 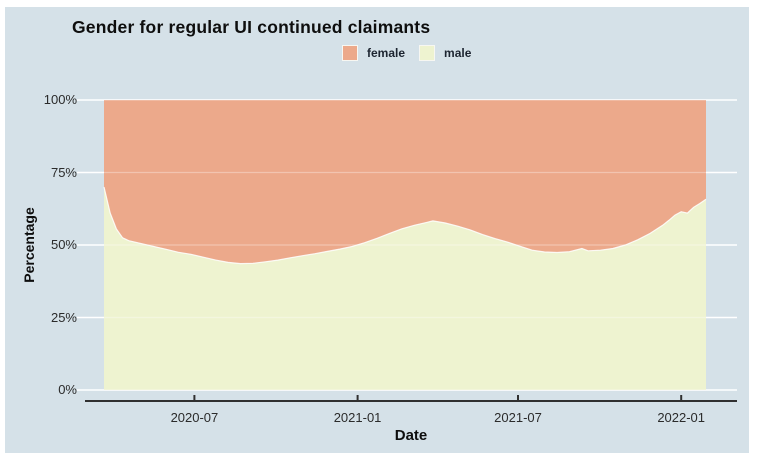 What do you see at coordinates (60, 99) in the screenshot?
I see `y-tick-label-100: 100%` at bounding box center [60, 99].